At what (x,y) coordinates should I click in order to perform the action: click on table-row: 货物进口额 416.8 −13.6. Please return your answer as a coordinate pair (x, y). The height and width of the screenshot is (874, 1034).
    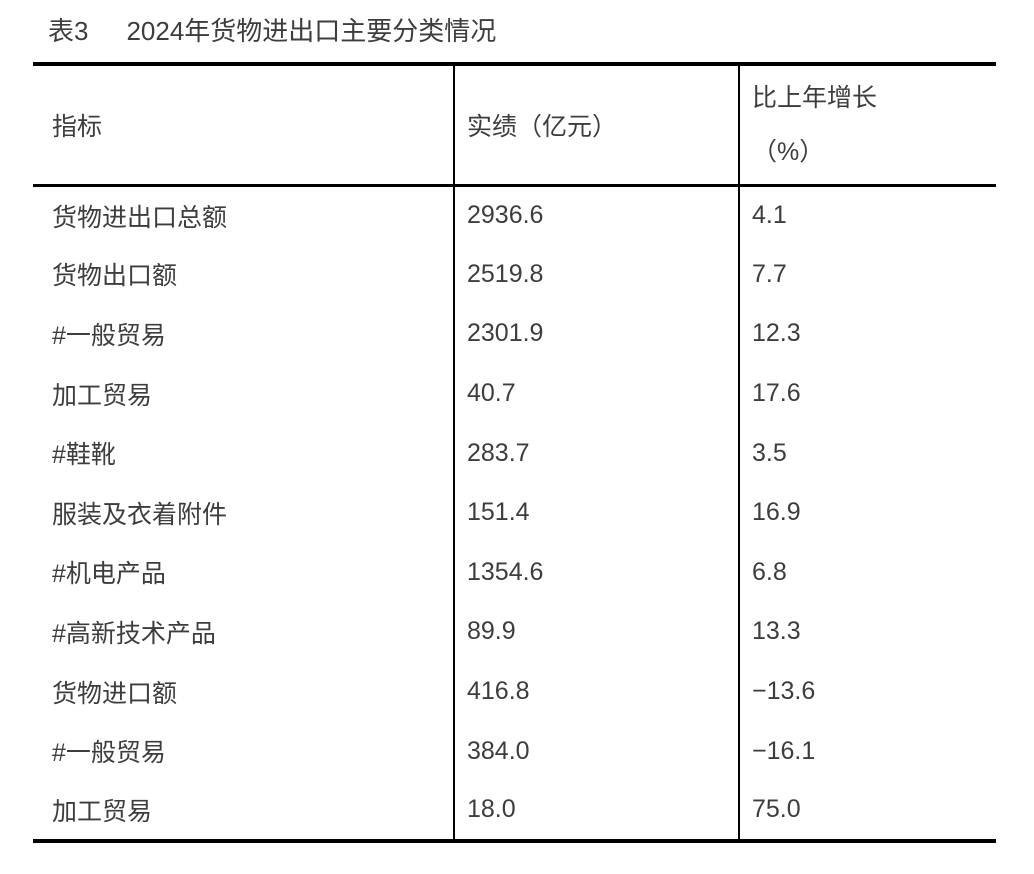
    Looking at the image, I should click on (514, 691).